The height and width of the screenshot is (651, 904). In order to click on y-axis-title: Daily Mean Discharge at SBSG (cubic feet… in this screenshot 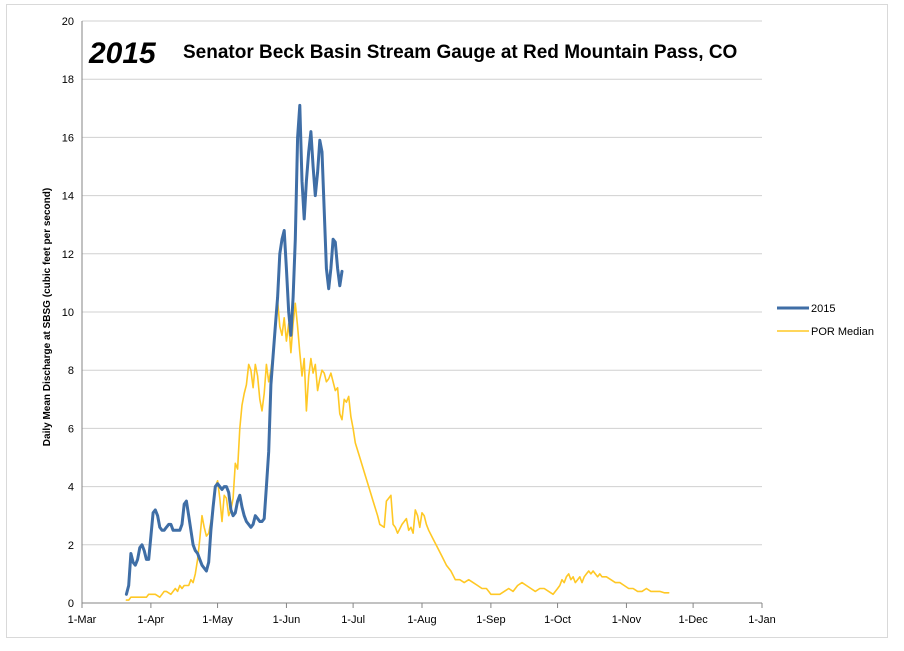, I will do `click(47, 317)`.